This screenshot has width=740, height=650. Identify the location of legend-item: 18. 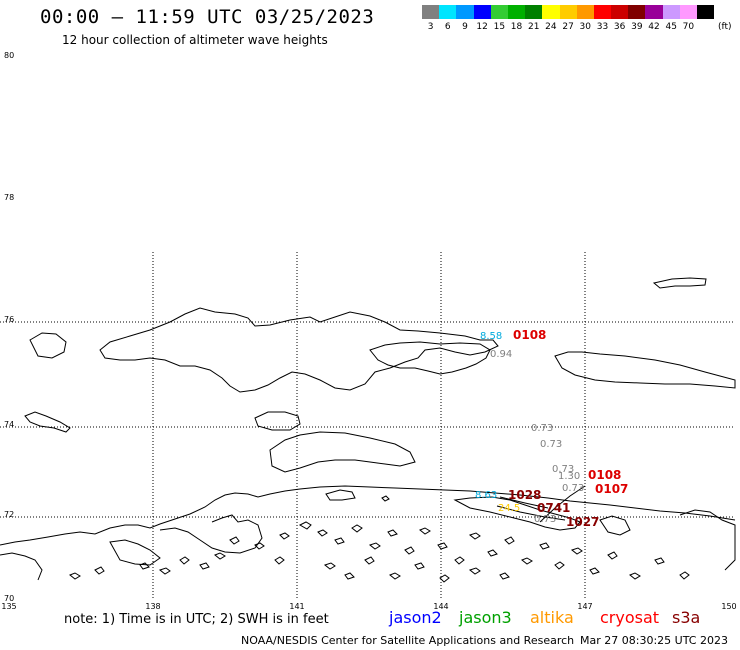
(516, 18).